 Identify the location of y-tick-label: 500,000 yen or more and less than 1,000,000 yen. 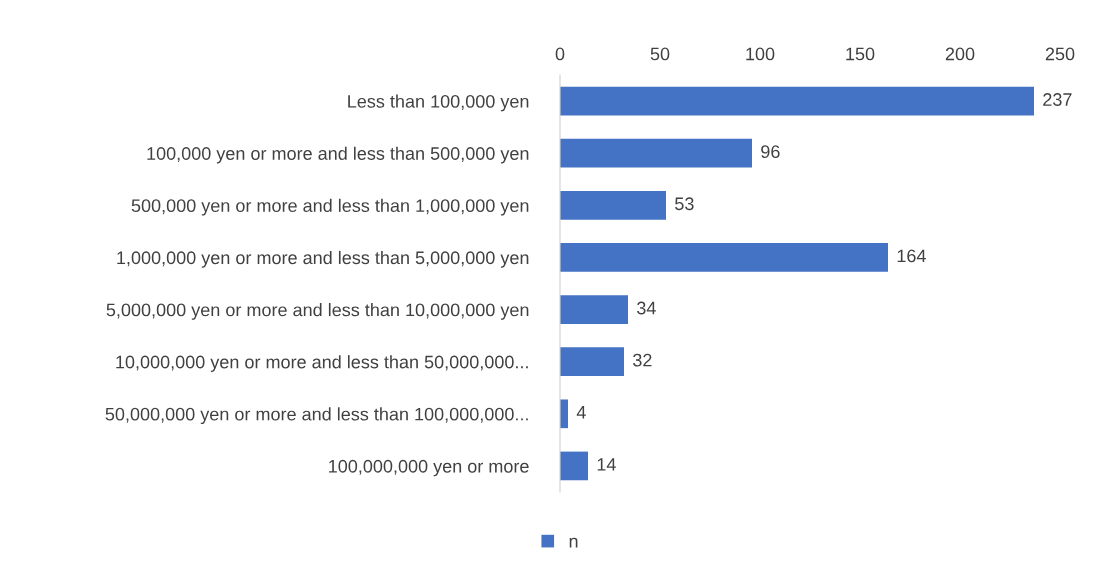
(330, 207).